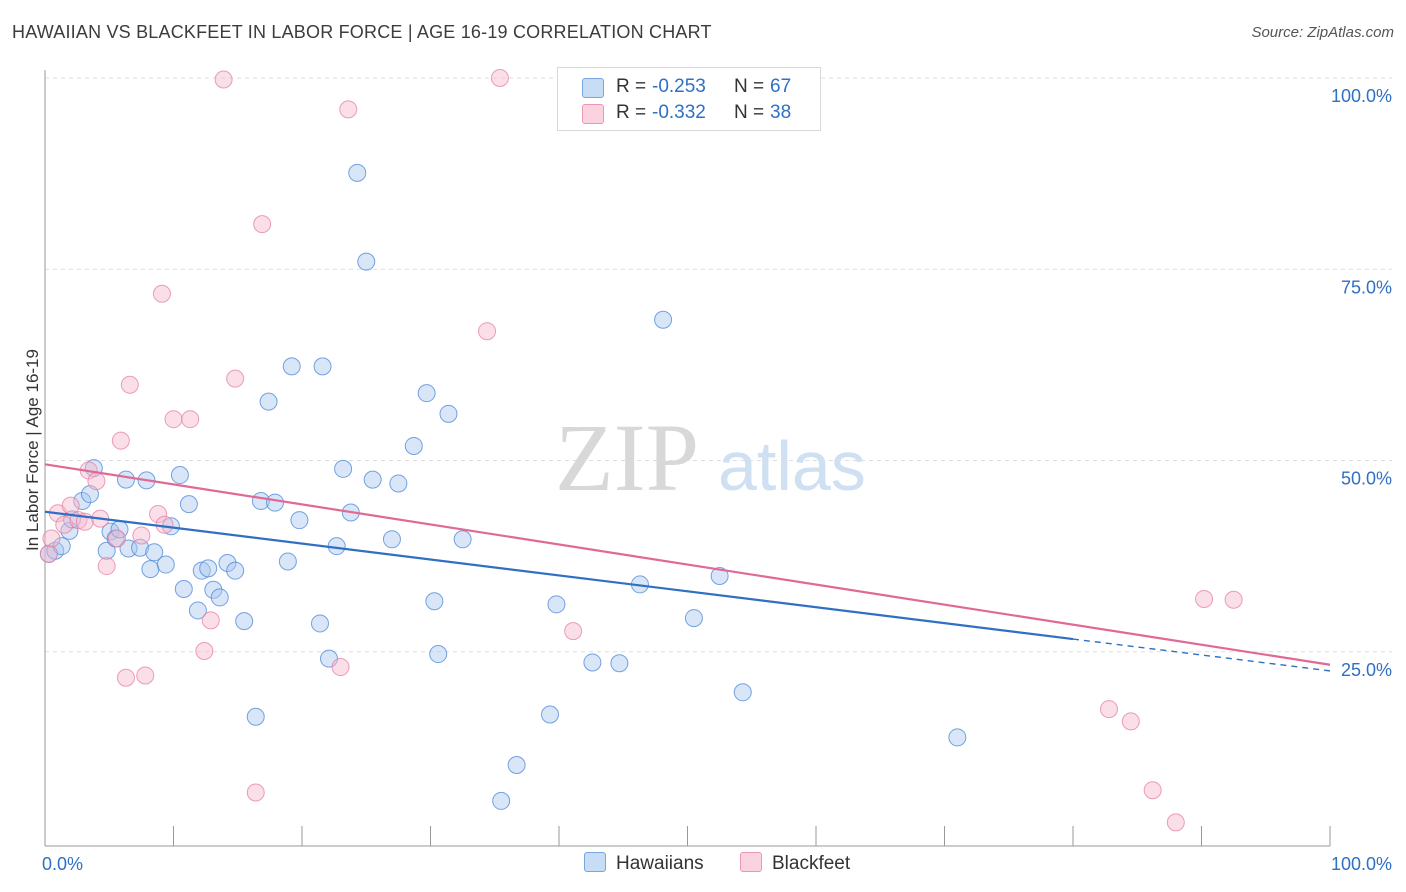 The width and height of the screenshot is (1406, 892). Describe the element at coordinates (679, 86) in the screenshot. I see `r-value: -0.253` at that location.